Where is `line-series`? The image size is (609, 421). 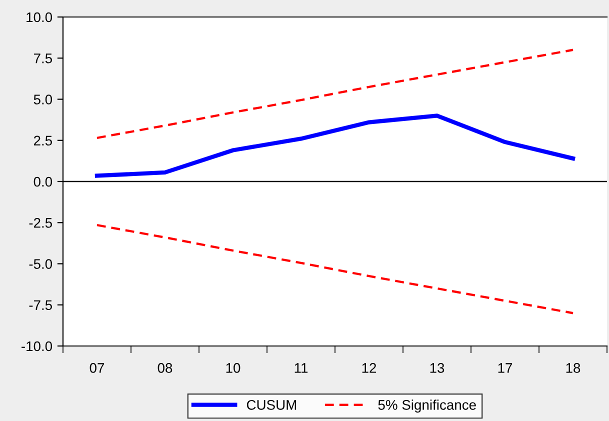 line-series is located at coordinates (335, 146).